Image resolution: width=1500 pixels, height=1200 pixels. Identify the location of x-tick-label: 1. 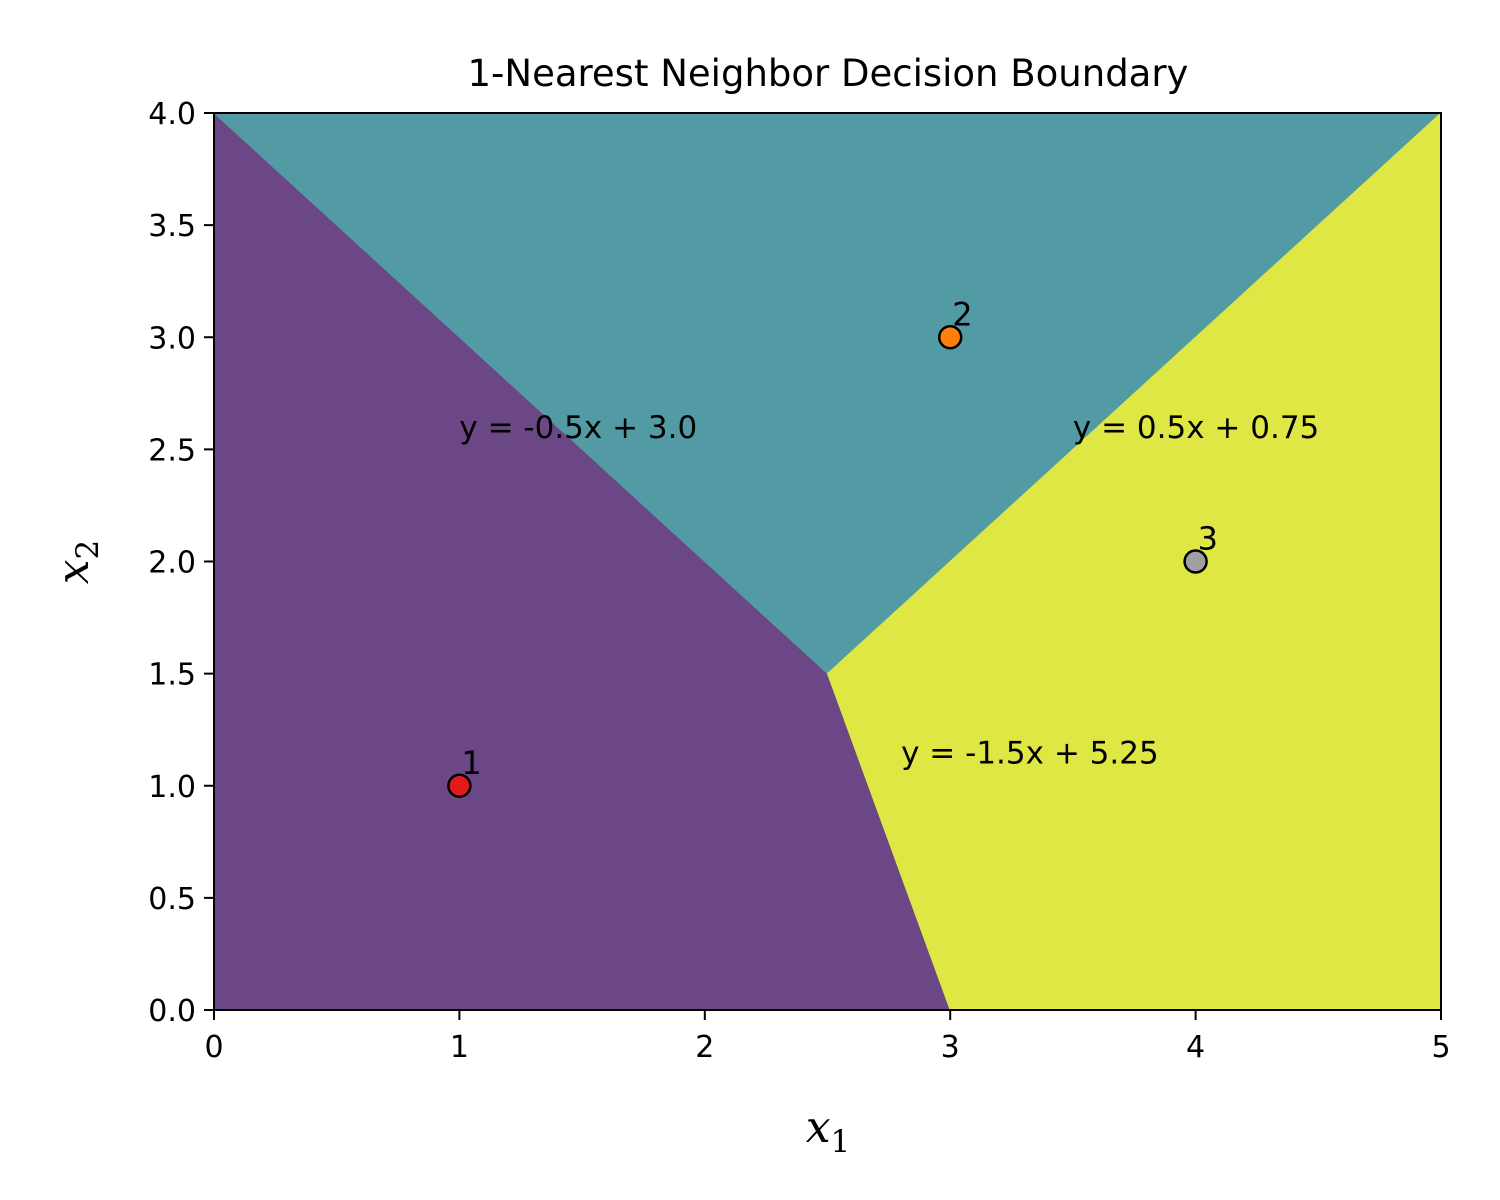
(459, 1047).